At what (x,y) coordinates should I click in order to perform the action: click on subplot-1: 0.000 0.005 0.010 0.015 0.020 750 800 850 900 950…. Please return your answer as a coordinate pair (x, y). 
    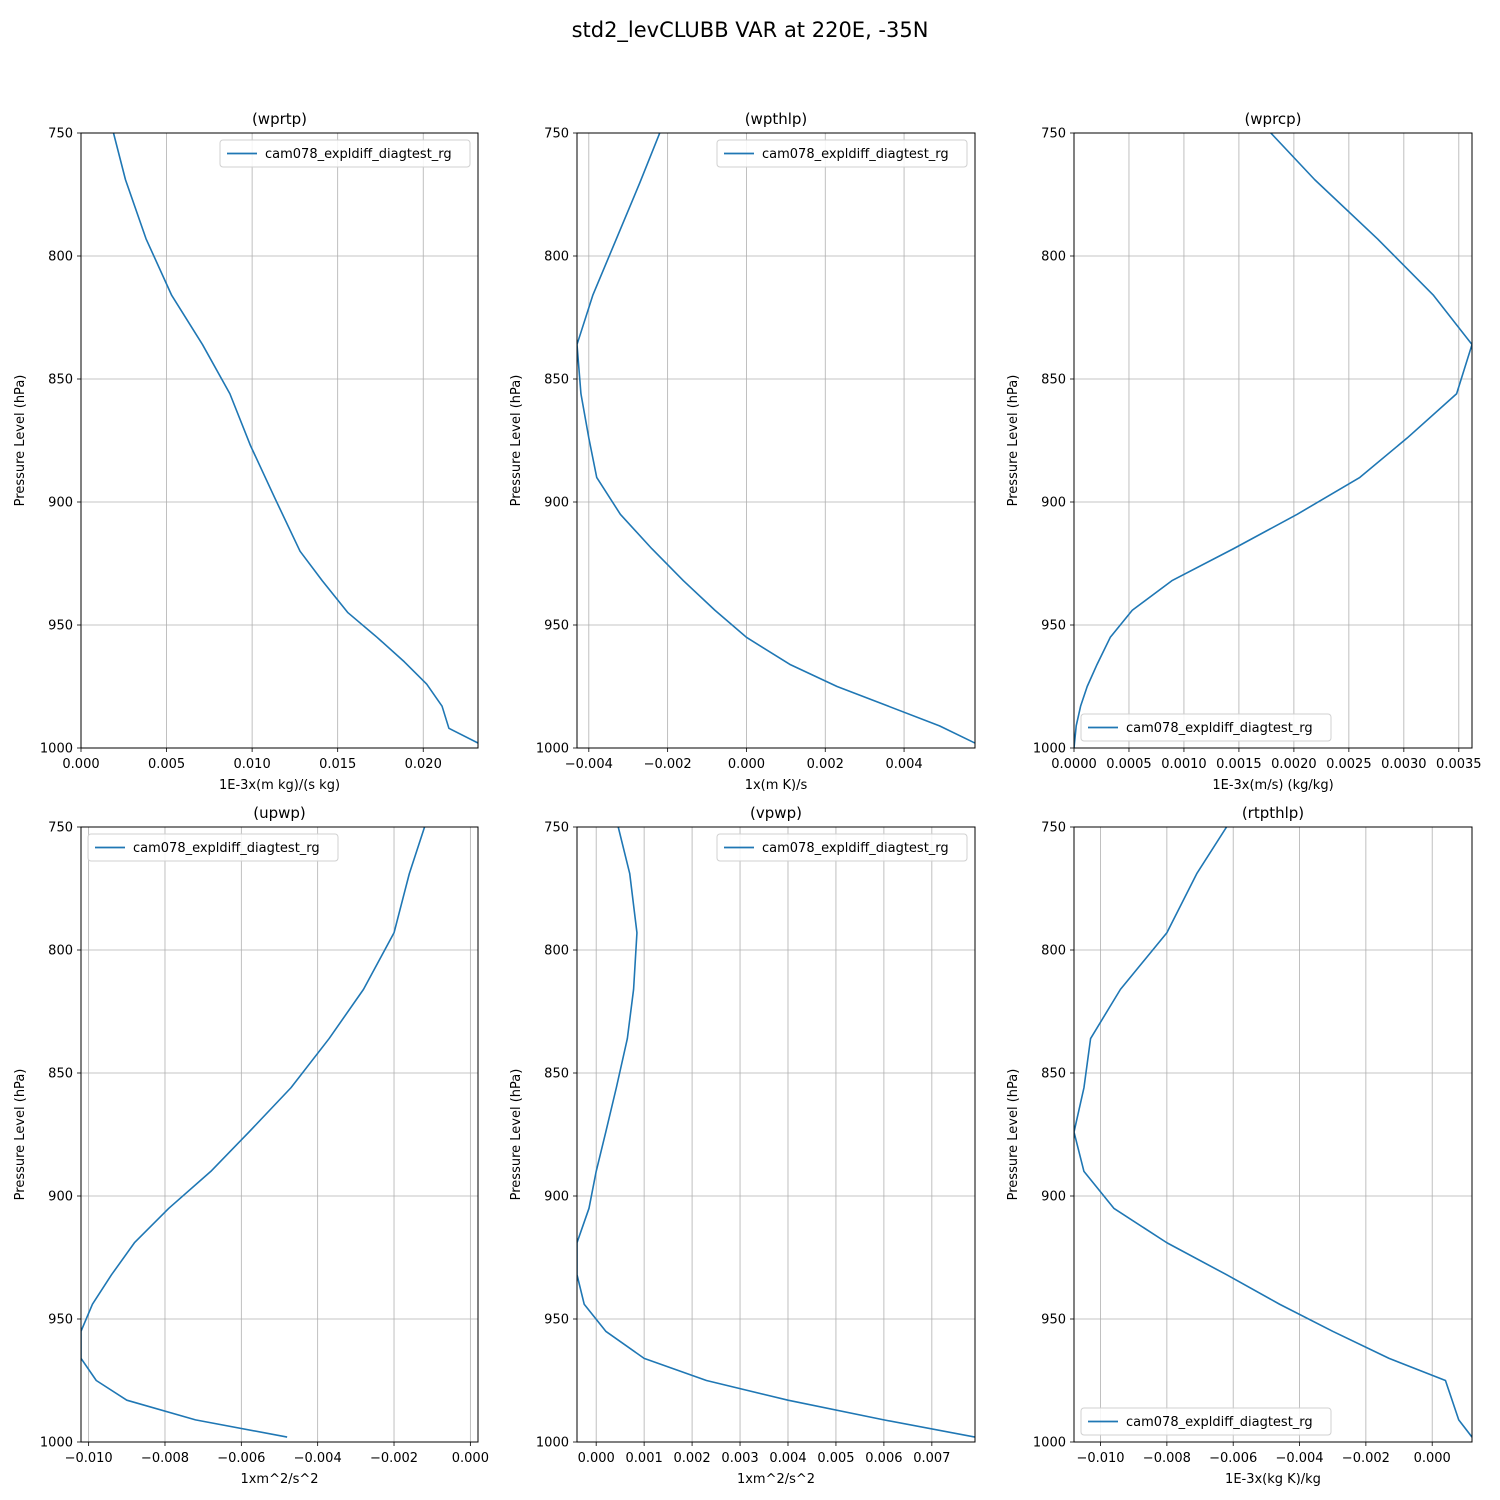
    Looking at the image, I should click on (246, 451).